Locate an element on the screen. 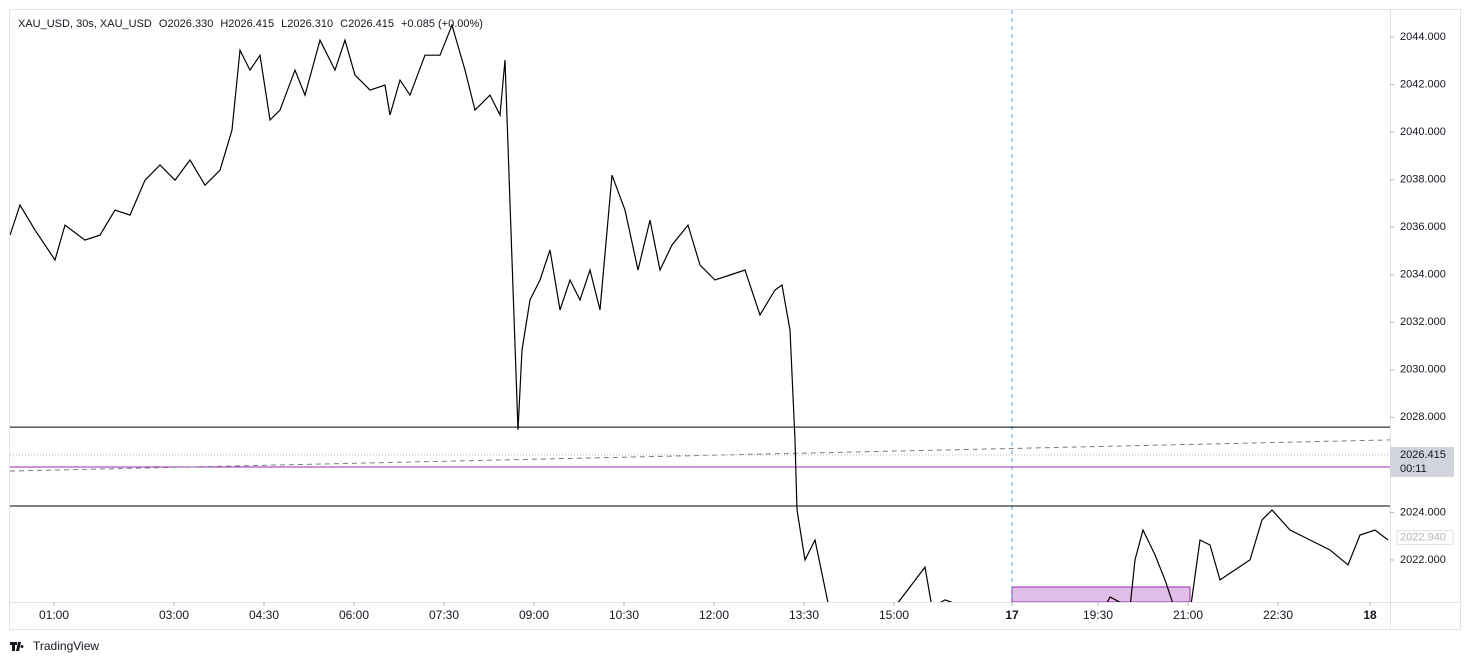  x-tick-label: 18 is located at coordinates (1370, 615).